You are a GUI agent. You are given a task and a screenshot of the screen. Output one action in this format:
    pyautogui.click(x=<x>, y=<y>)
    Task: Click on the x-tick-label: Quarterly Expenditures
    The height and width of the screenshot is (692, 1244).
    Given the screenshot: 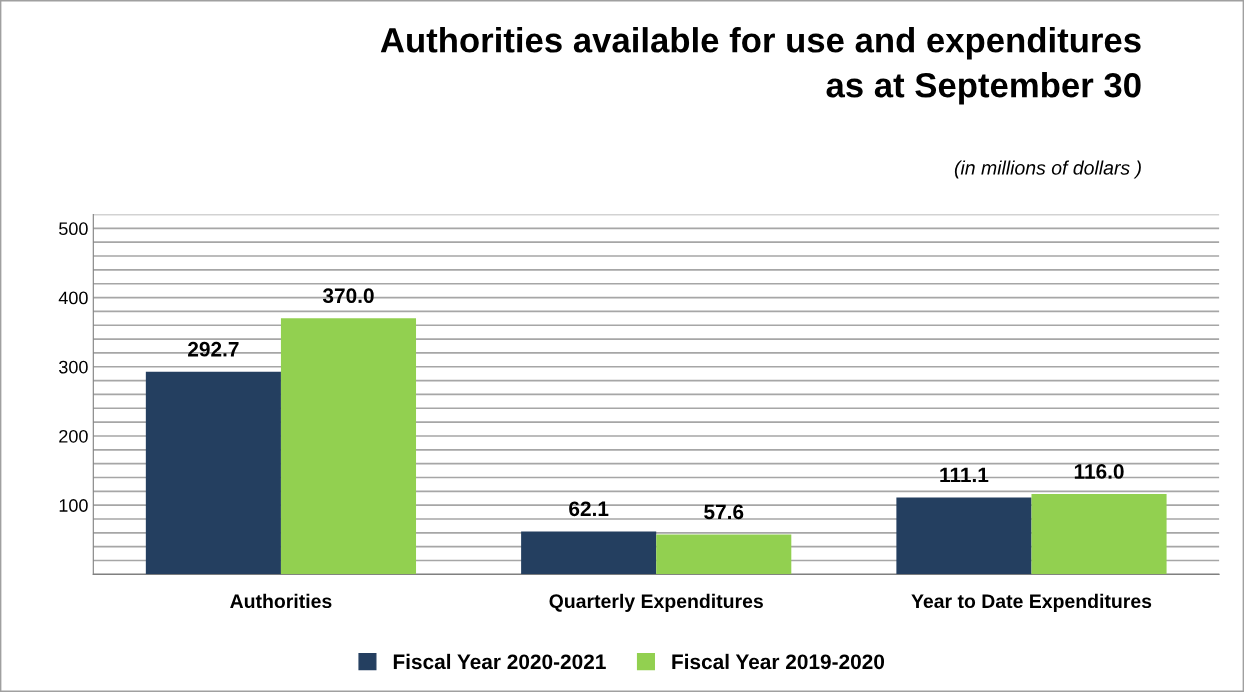 What is the action you would take?
    pyautogui.click(x=656, y=602)
    